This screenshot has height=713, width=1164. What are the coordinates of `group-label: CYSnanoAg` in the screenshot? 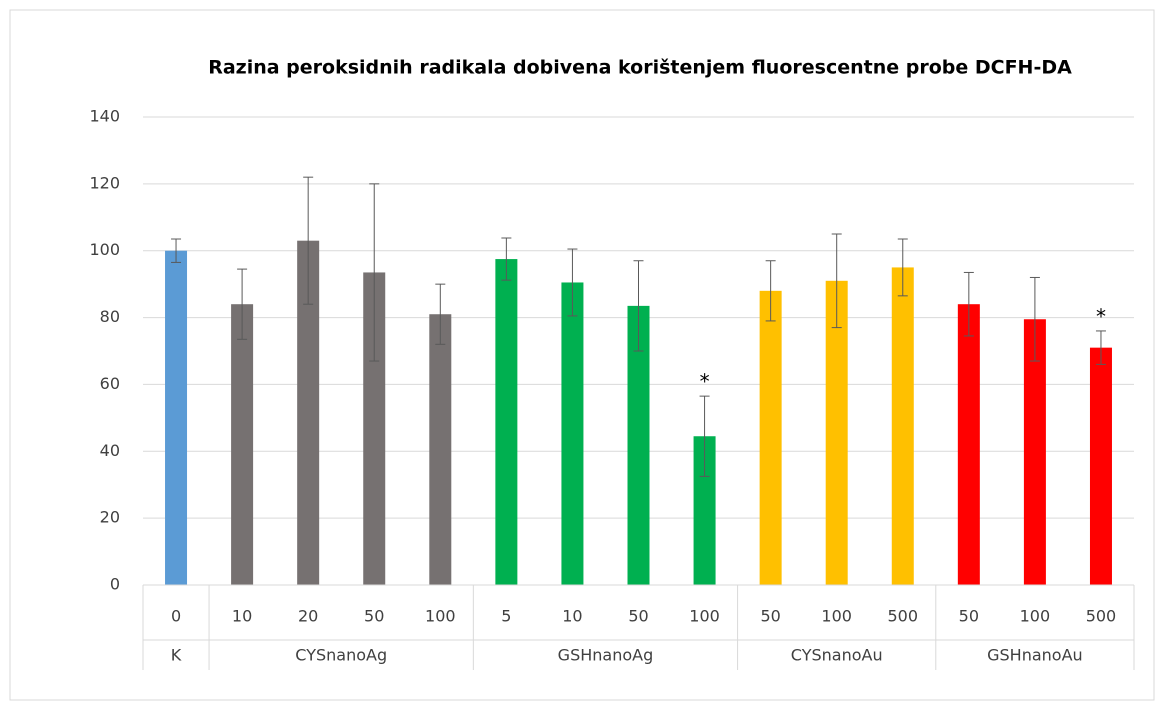 It's located at (341, 655).